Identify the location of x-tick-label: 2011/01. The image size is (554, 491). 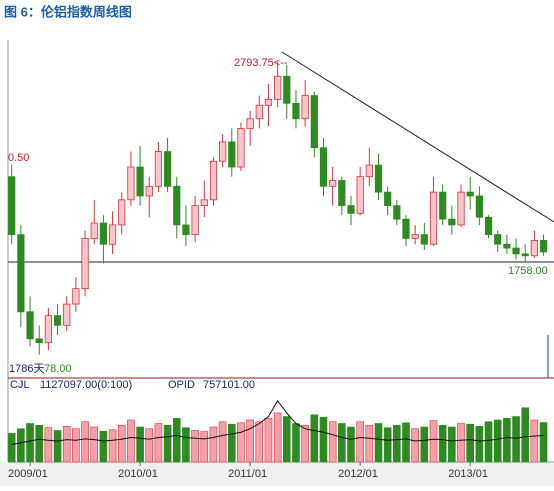
(247, 474).